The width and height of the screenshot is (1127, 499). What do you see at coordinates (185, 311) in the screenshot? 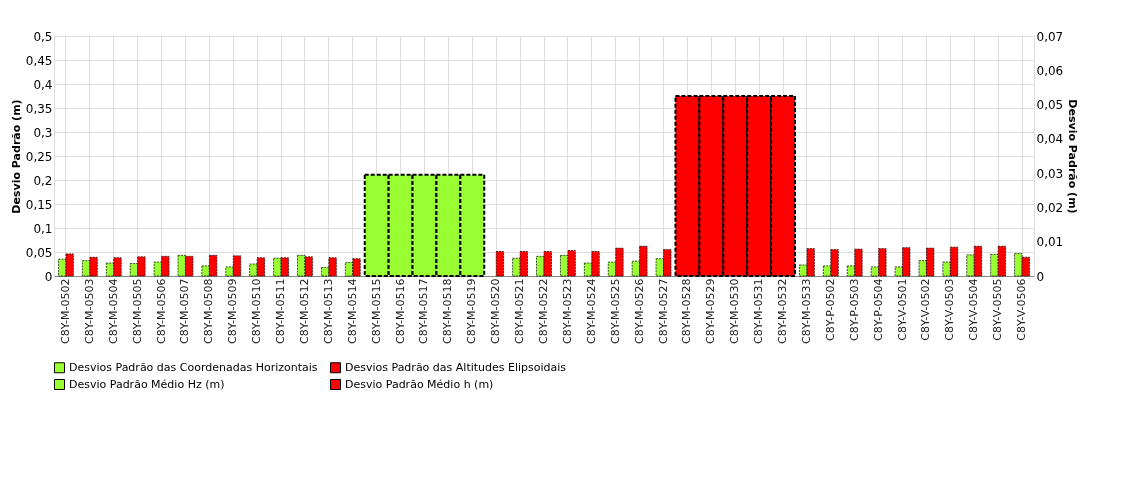
I see `x-tick-label: C8Y-M-0507` at bounding box center [185, 311].